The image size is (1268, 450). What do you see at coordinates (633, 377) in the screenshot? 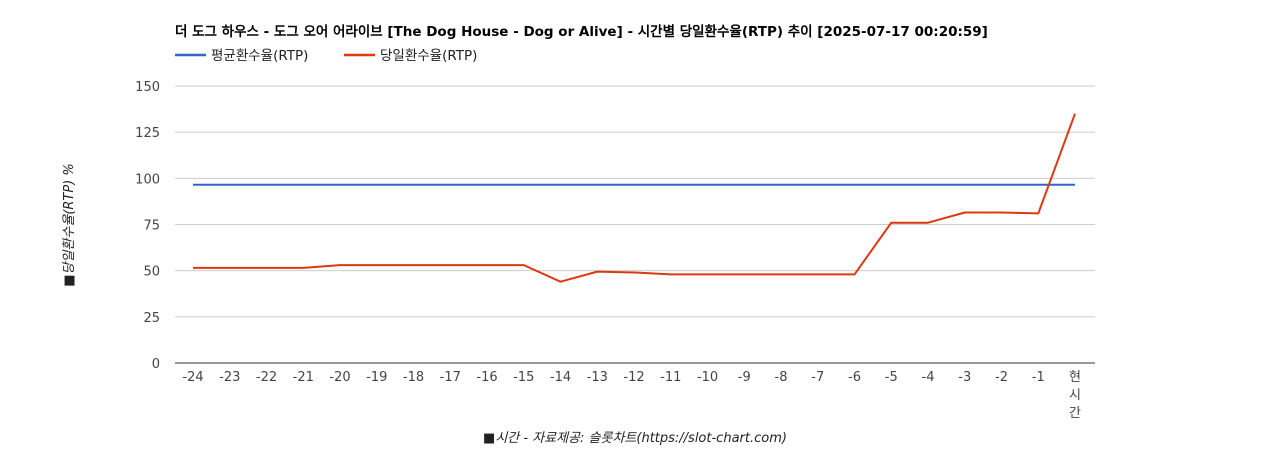
I see `x-tick-label: -12` at bounding box center [633, 377].